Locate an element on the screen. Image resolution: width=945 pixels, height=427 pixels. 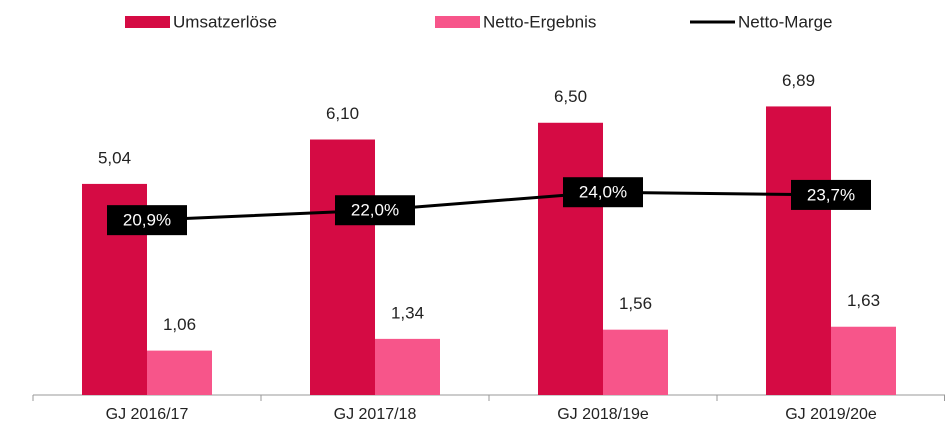
line-label: 22,0% is located at coordinates (375, 210).